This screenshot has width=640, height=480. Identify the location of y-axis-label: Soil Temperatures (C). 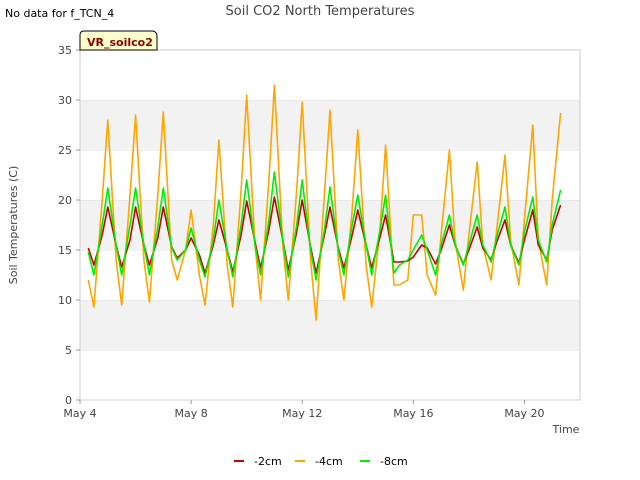
(13, 225).